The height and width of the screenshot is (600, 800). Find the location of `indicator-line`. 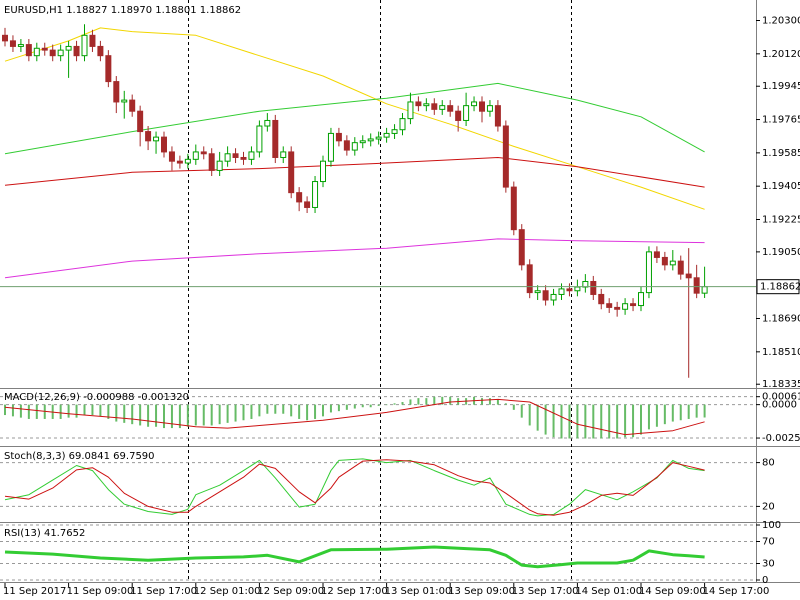

indicator-line is located at coordinates (354, 258).